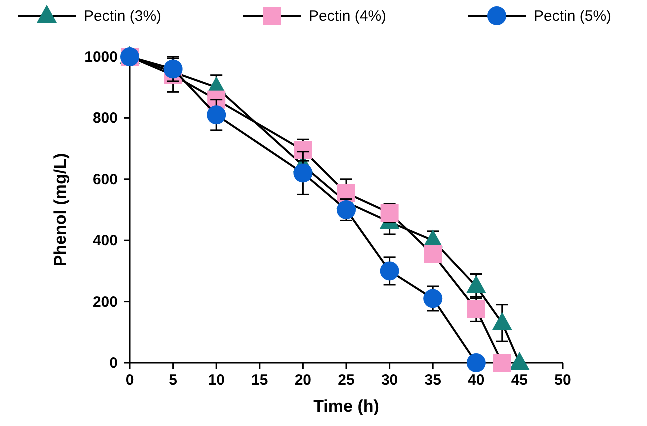 This screenshot has height=426, width=647. Describe the element at coordinates (433, 380) in the screenshot. I see `x-tick-label: 35` at that location.